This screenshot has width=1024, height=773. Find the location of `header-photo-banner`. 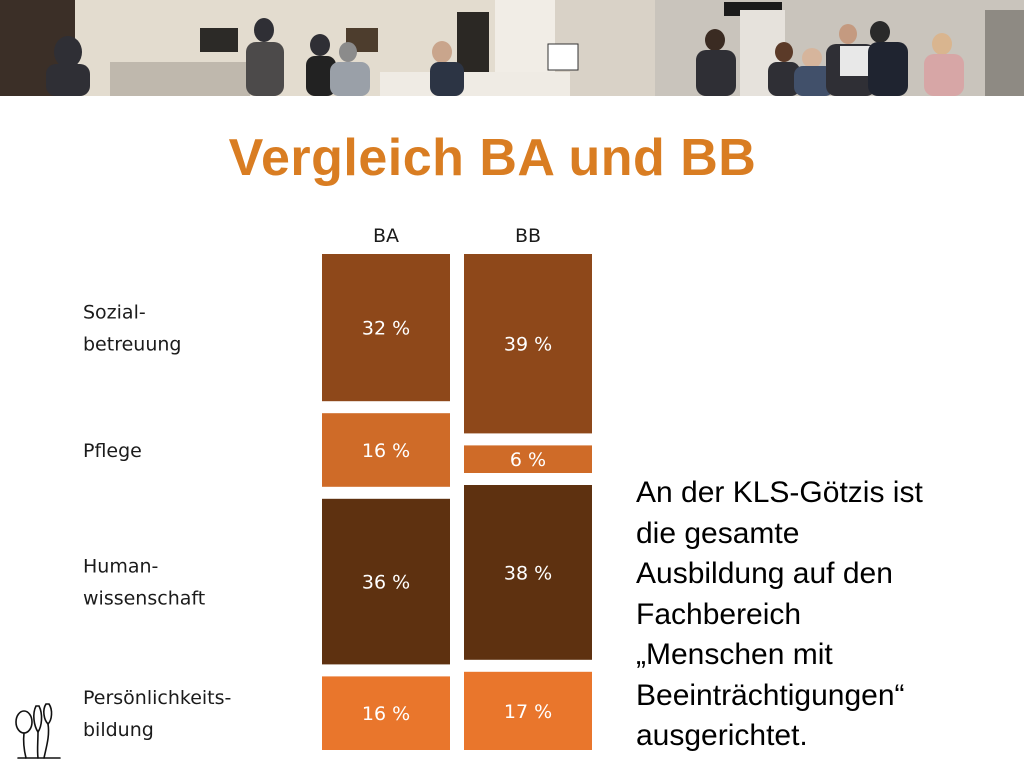

header-photo-banner is located at coordinates (512, 48).